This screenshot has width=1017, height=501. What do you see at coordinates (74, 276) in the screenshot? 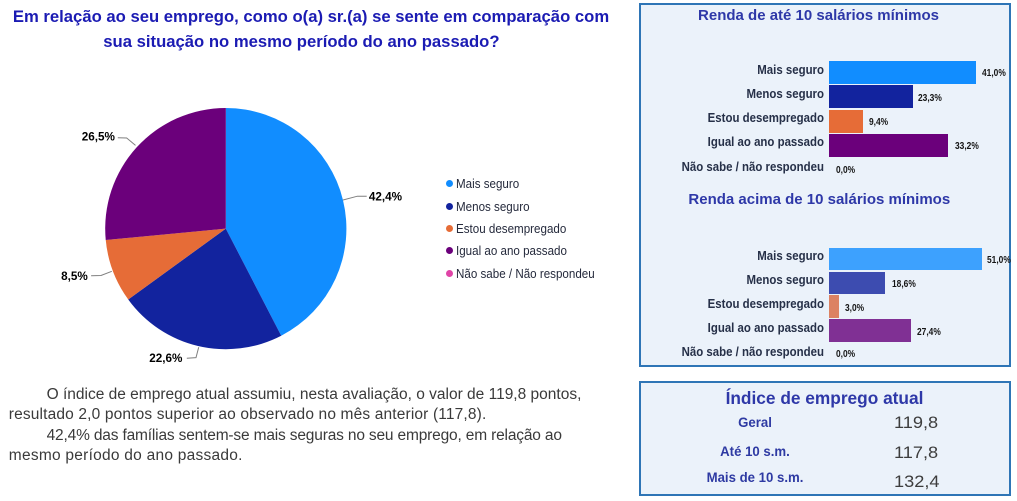
I see `svg-text: 8,5%` at bounding box center [74, 276].